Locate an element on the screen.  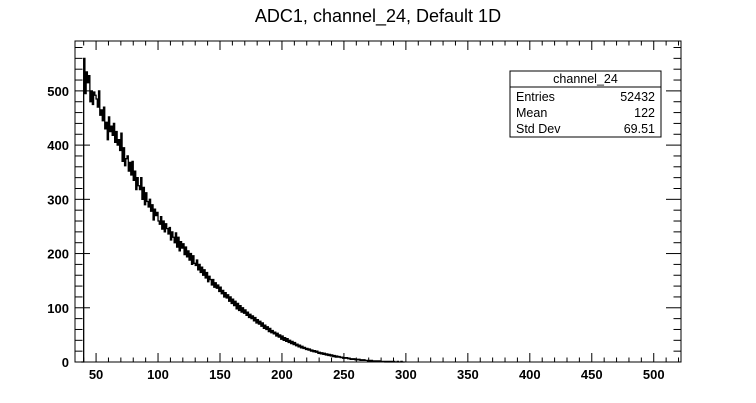
chart-title: ADC1, channel_24, Default 1D is located at coordinates (378, 16).